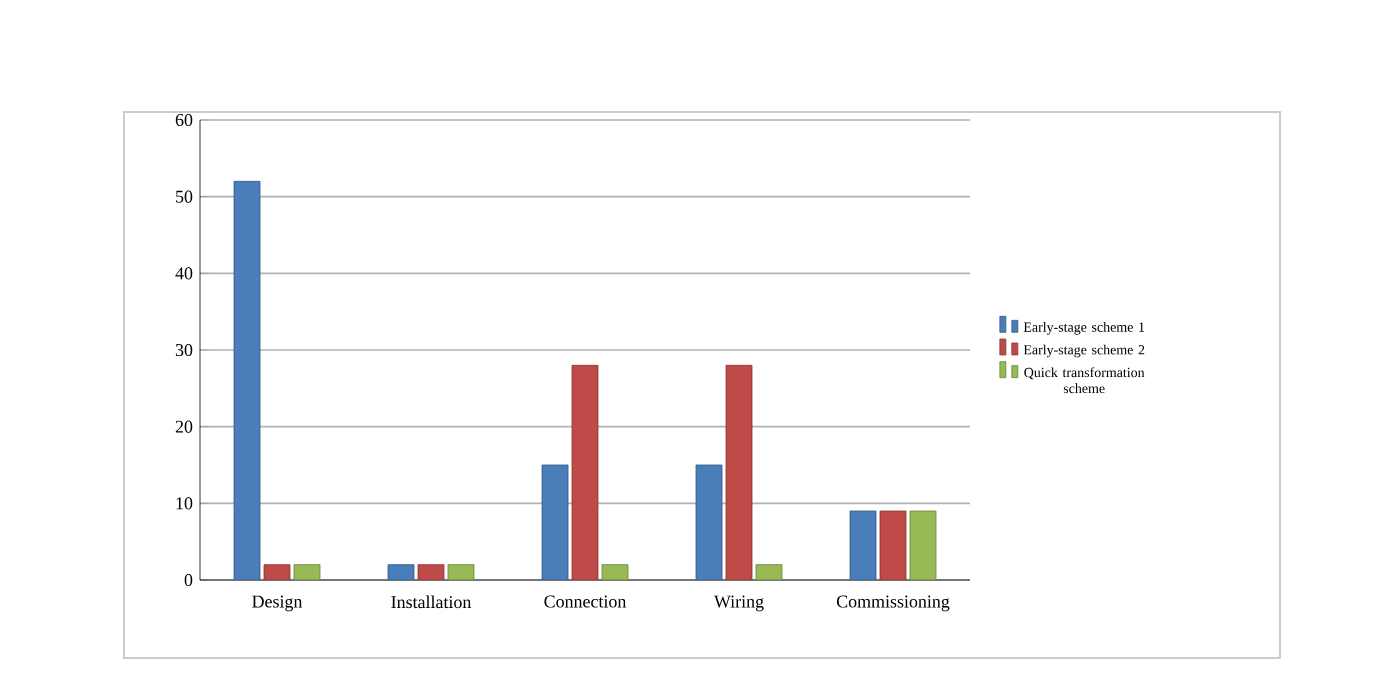 This screenshot has height=682, width=1378. What do you see at coordinates (585, 601) in the screenshot?
I see `x-tick-label: Connection` at bounding box center [585, 601].